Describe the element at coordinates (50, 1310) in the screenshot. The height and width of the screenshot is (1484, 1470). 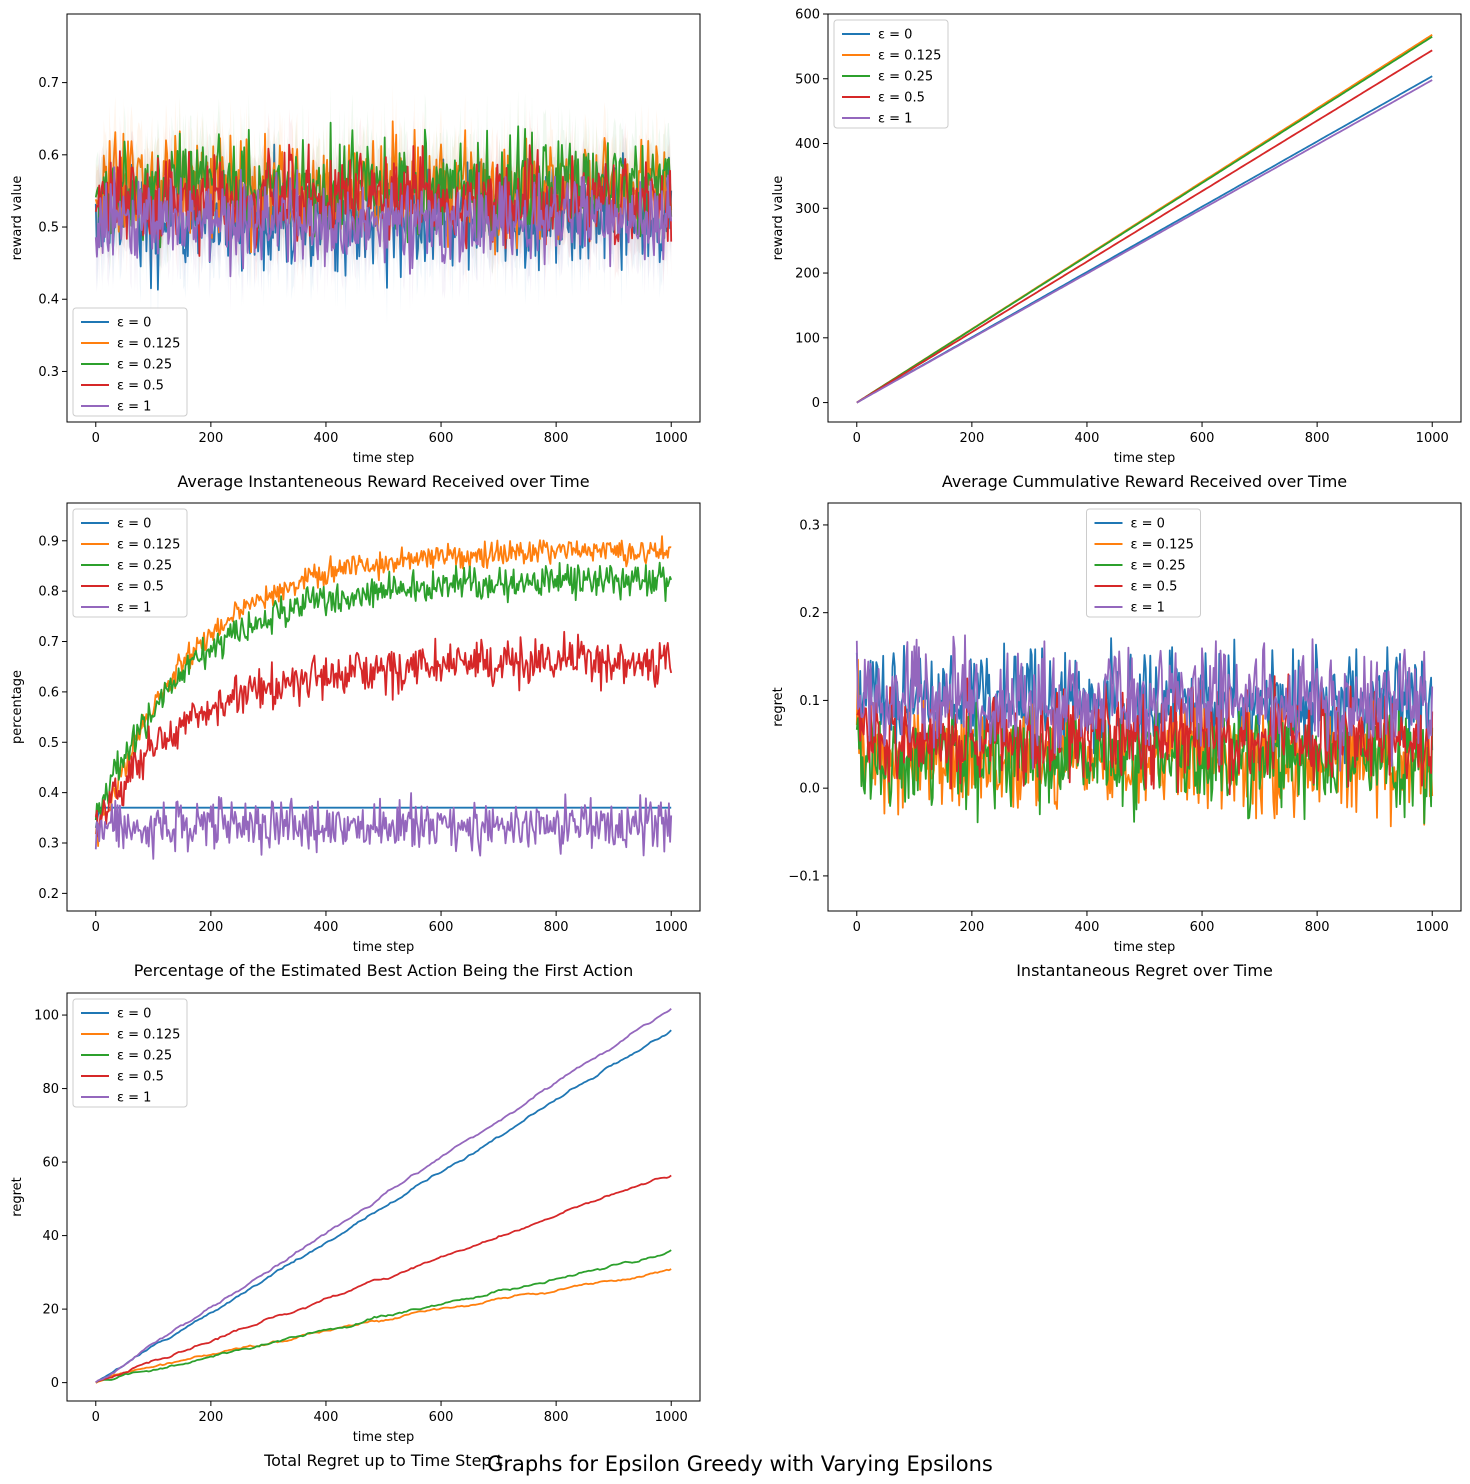
I see `y-tick-label: 20` at that location.